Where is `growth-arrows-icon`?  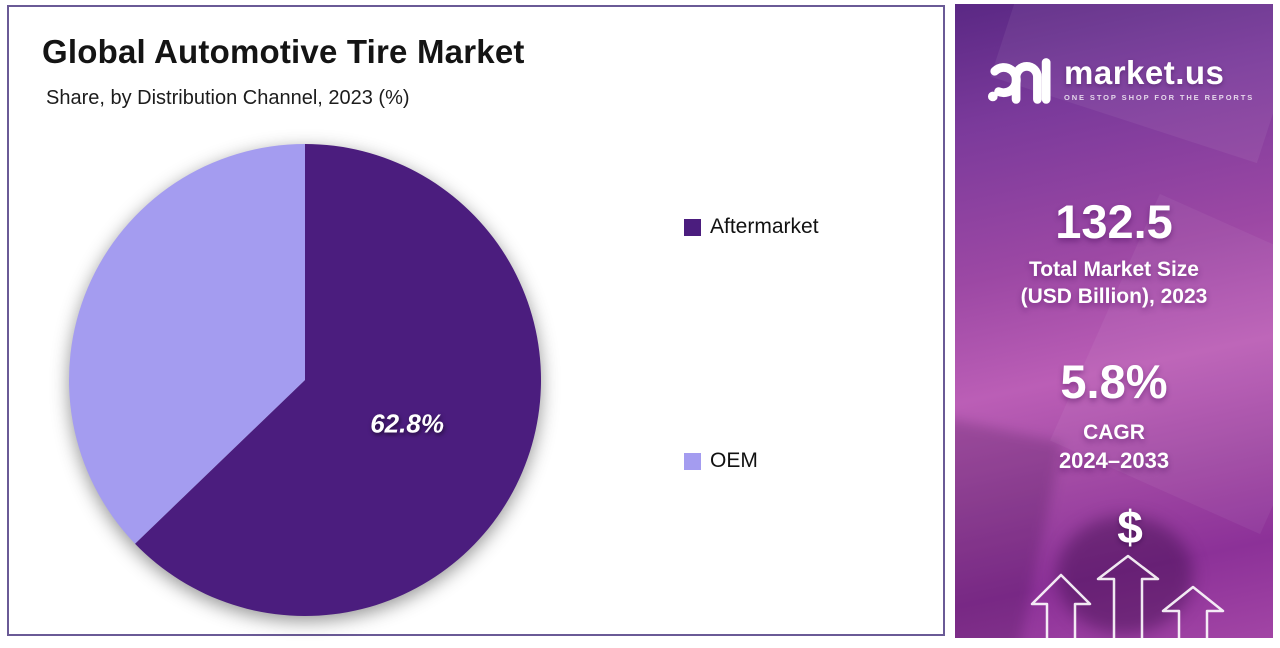
growth-arrows-icon is located at coordinates (1127, 596).